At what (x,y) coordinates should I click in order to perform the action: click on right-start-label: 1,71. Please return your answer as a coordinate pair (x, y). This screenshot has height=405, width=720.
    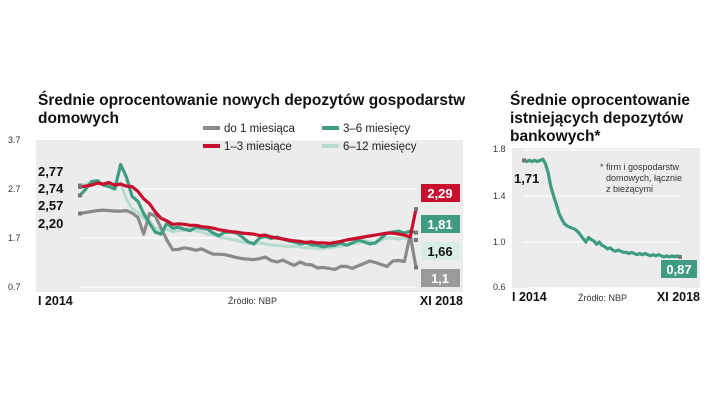
    Looking at the image, I should click on (526, 178).